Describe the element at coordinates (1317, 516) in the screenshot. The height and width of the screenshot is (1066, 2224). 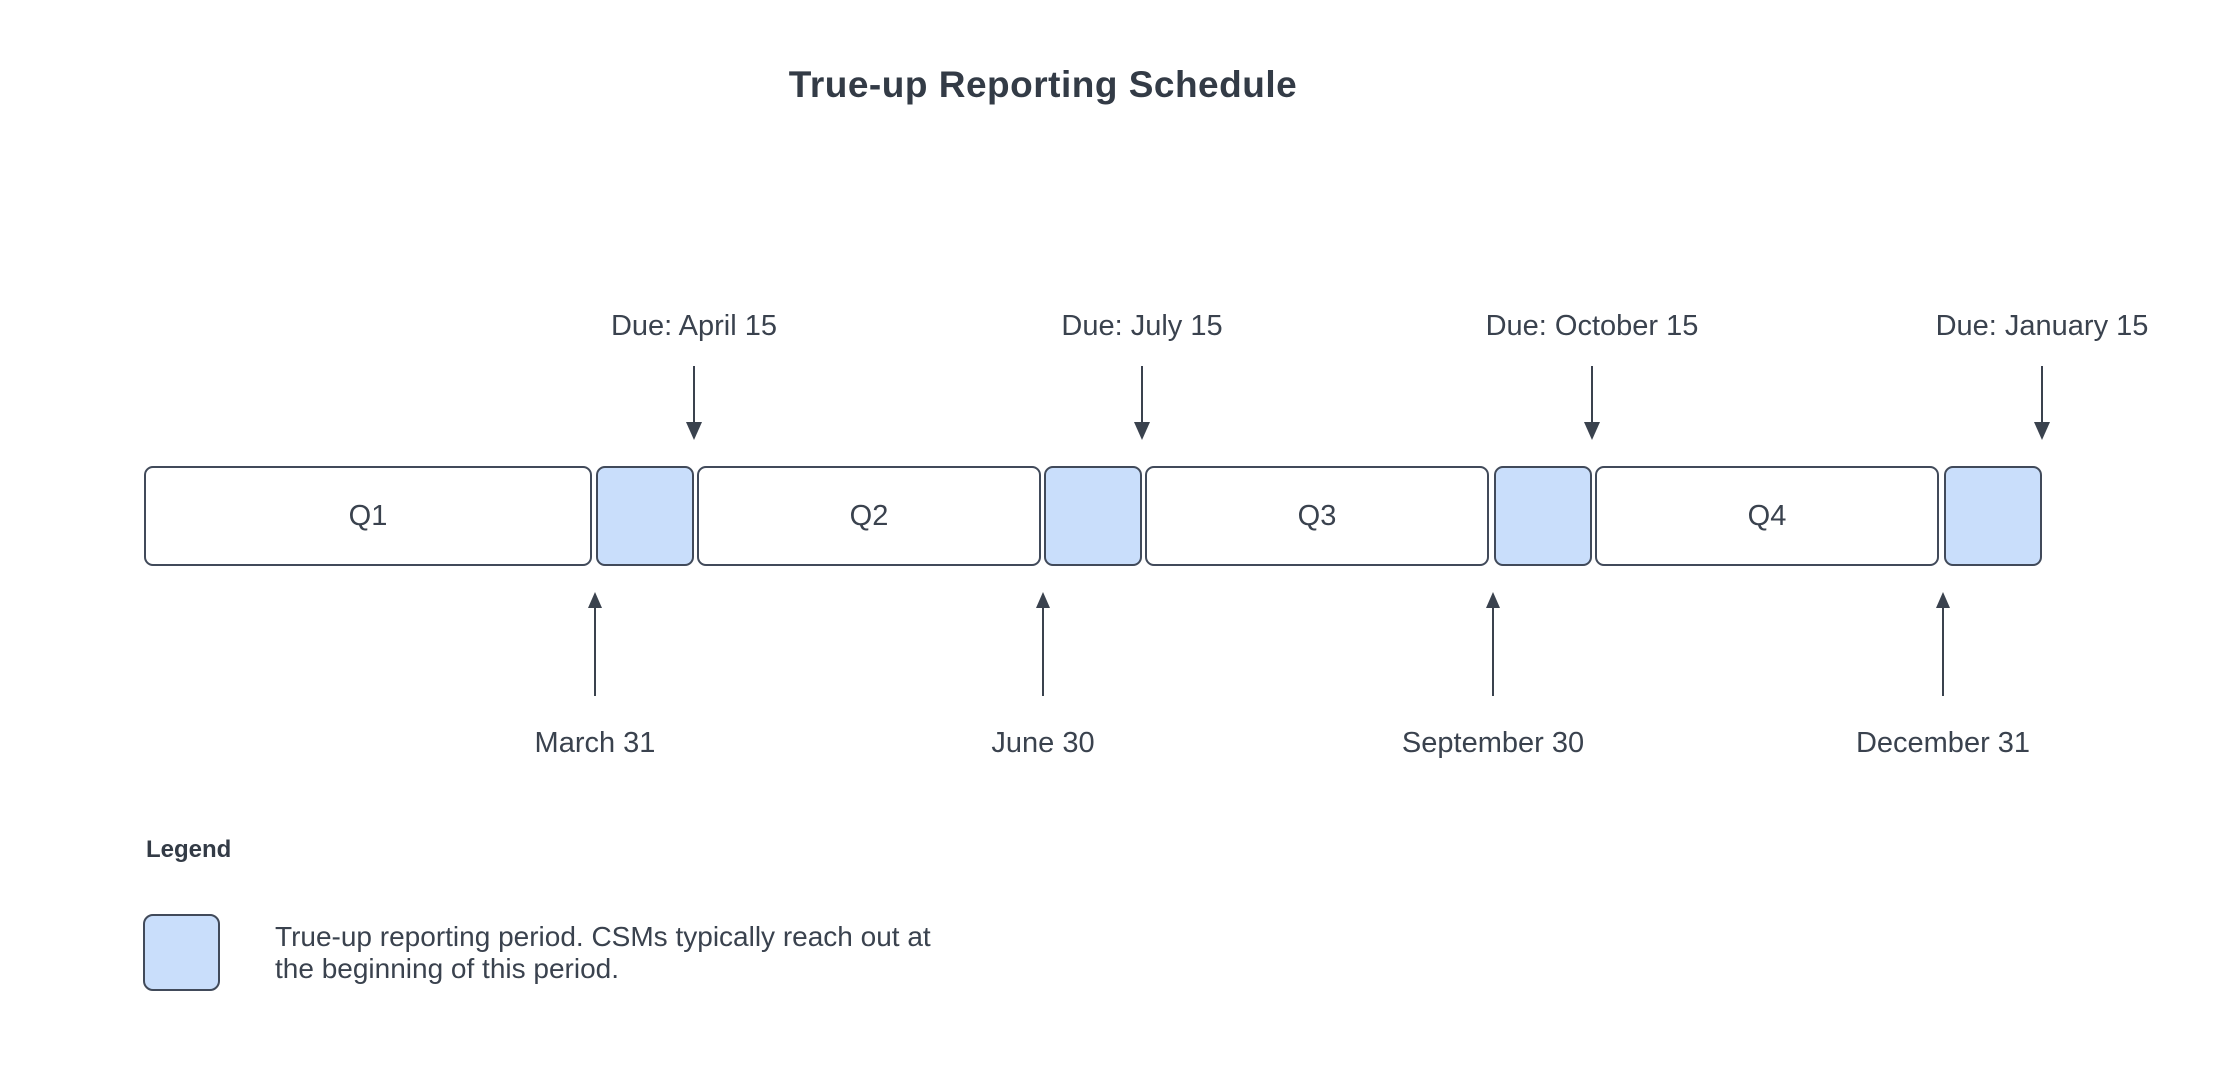
I see `quarter-box-q3: Q3` at that location.